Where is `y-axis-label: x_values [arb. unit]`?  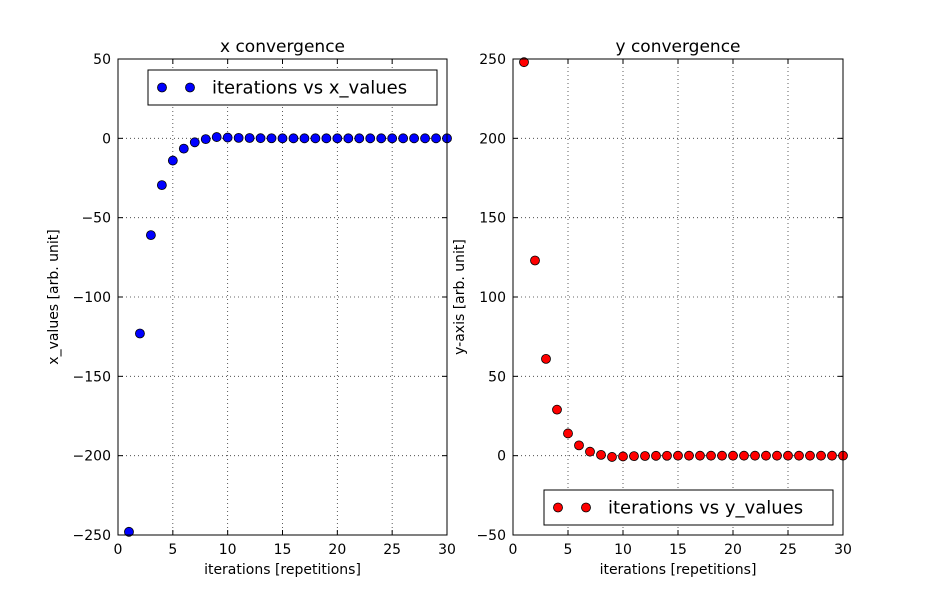 y-axis-label: x_values [arb. unit] is located at coordinates (54, 296).